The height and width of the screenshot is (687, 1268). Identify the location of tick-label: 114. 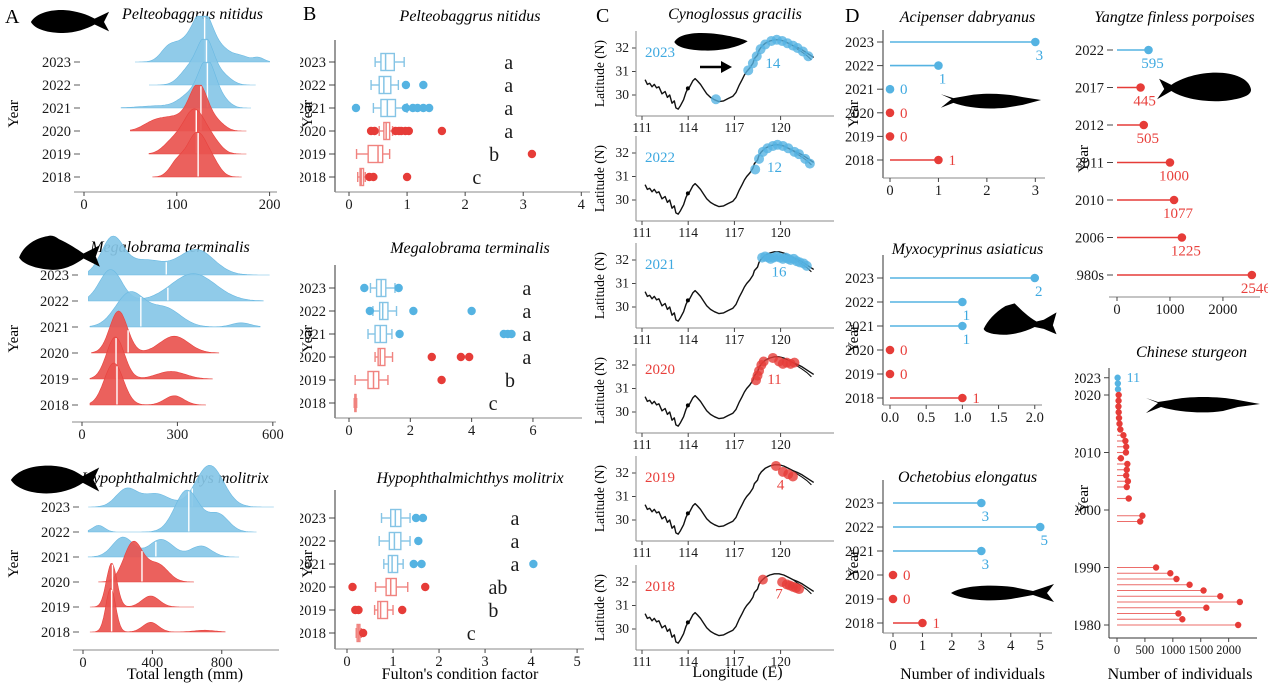
(688, 338).